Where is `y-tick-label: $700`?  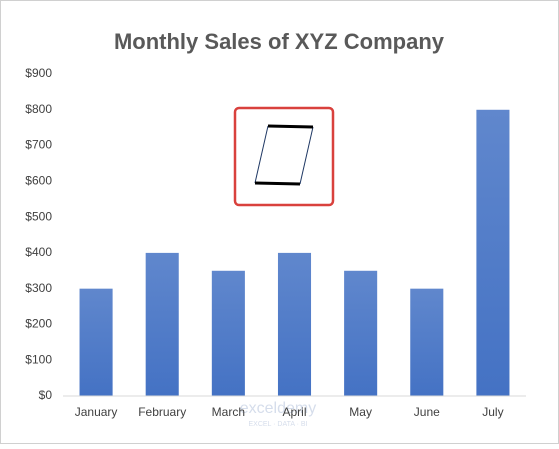
y-tick-label: $700 is located at coordinates (38, 145).